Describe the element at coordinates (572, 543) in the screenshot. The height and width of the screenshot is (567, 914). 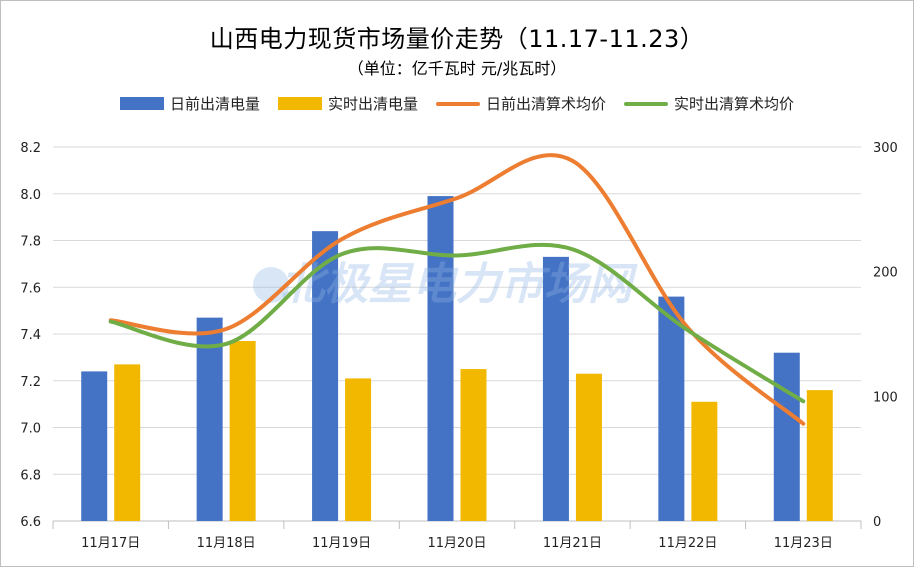
I see `x-tick-label: 11月21日` at that location.